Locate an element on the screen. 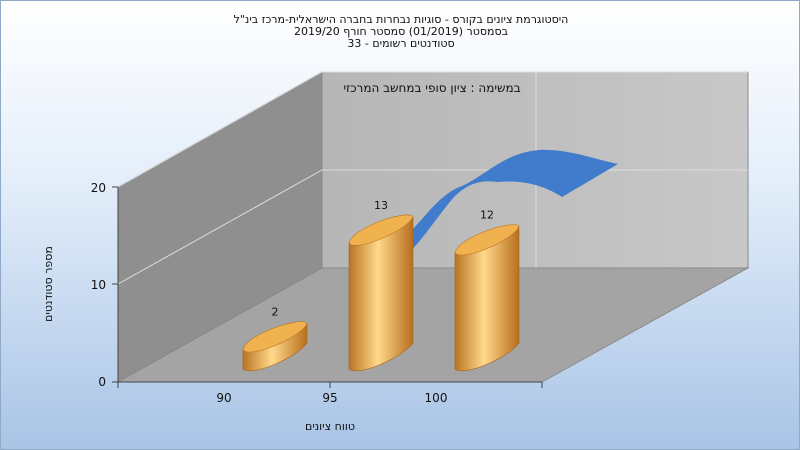 The height and width of the screenshot is (450, 800). y-tick-label: 10 is located at coordinates (98, 285).